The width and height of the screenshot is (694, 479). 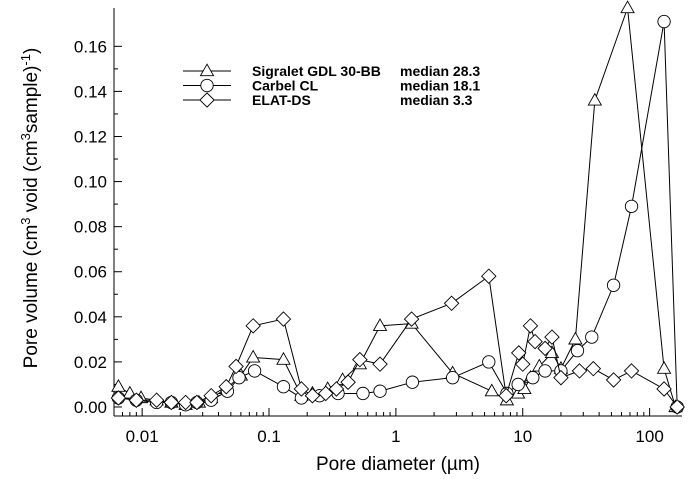 I want to click on y-tick-label: 0.12, so click(x=90, y=136).